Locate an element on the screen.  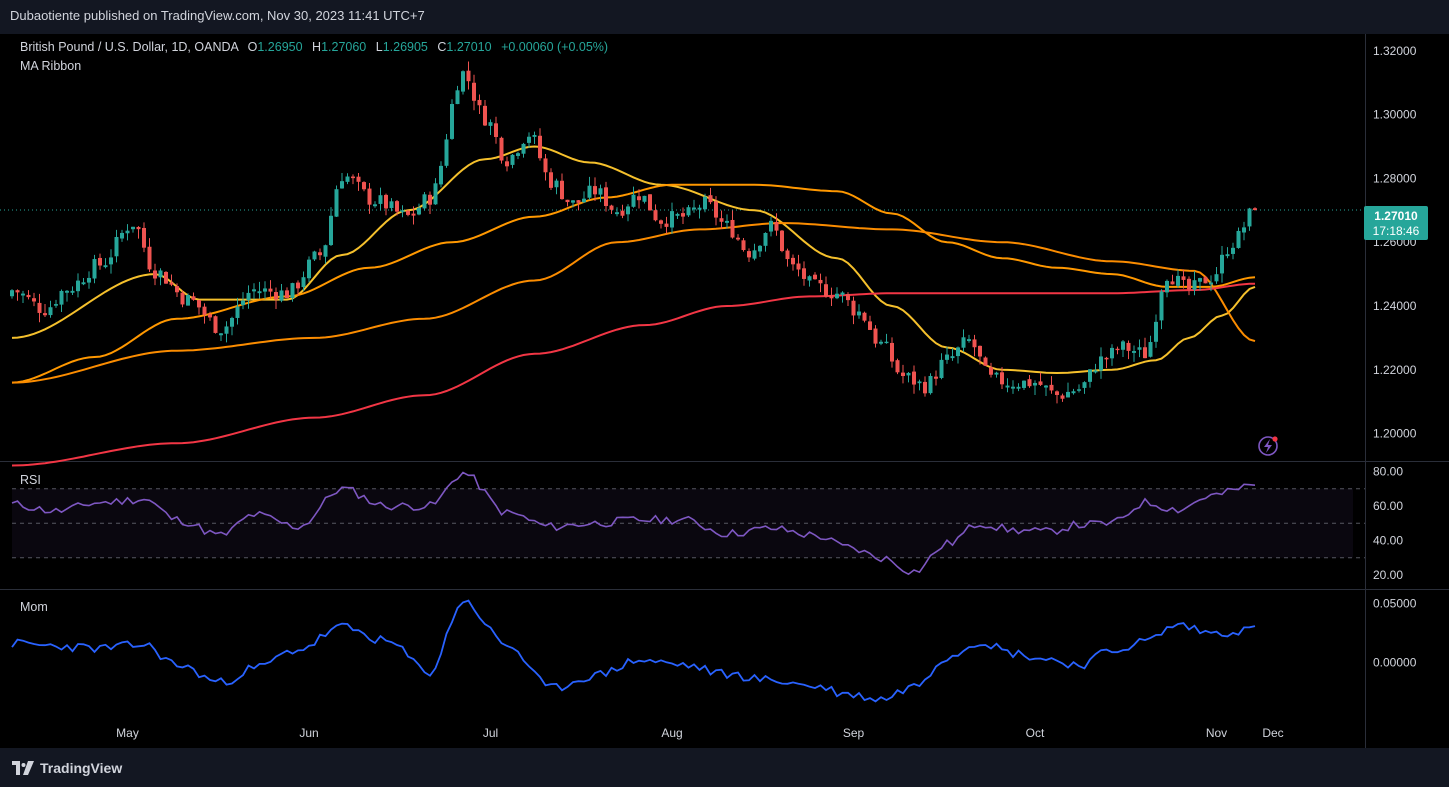
time-tick-label: Jun is located at coordinates (308, 733).